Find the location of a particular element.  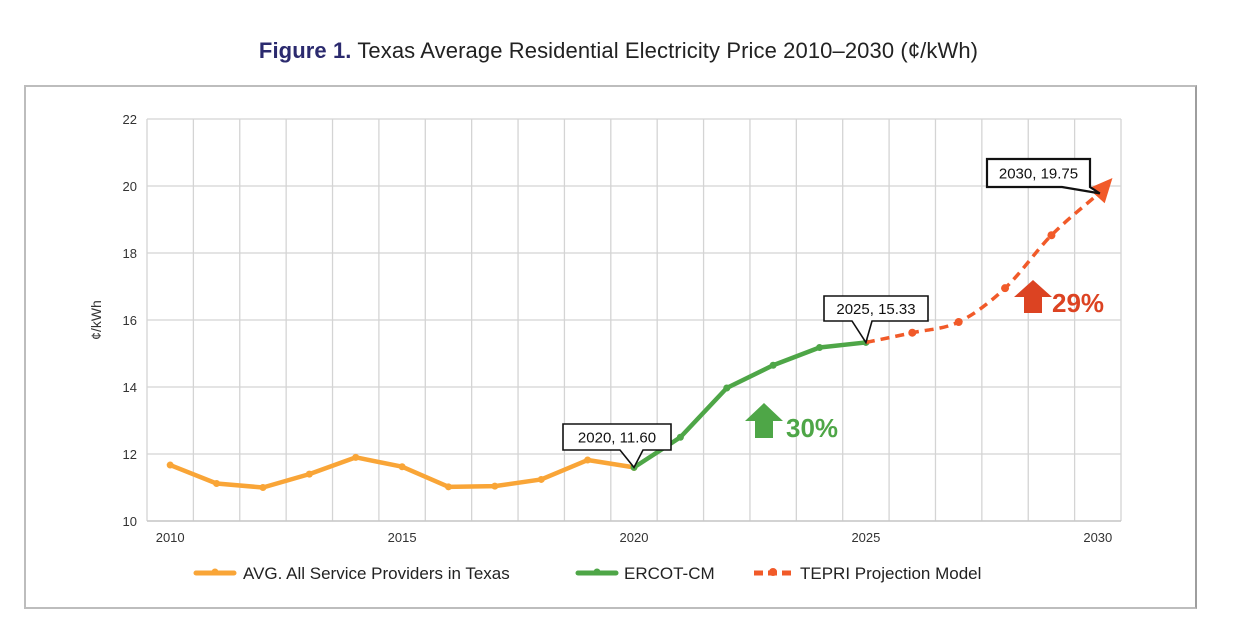

x-tick-label: 2015 is located at coordinates (402, 537).